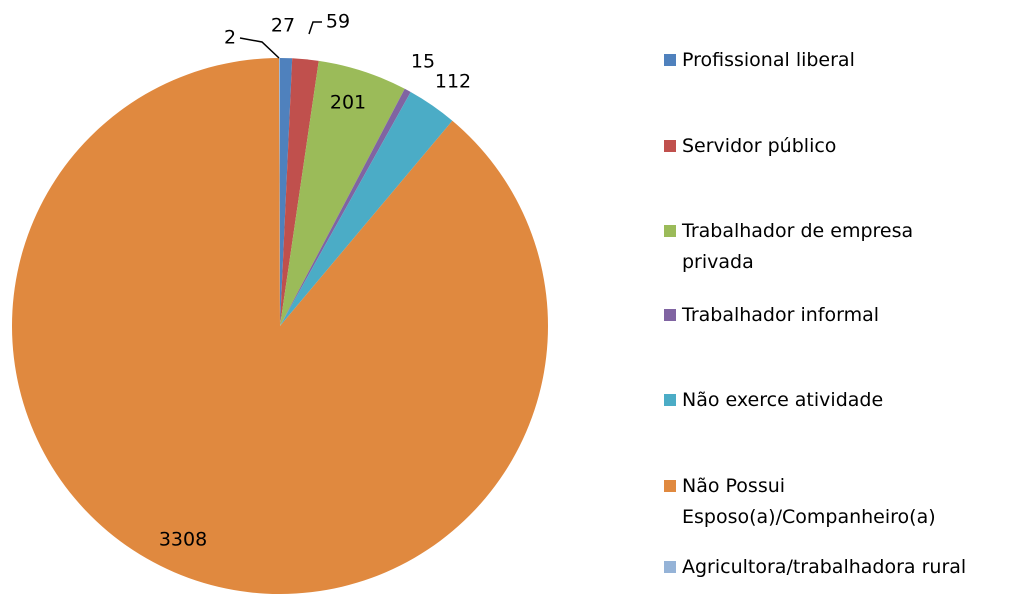 The image size is (1021, 606). I want to click on data-label: 15, so click(423, 62).